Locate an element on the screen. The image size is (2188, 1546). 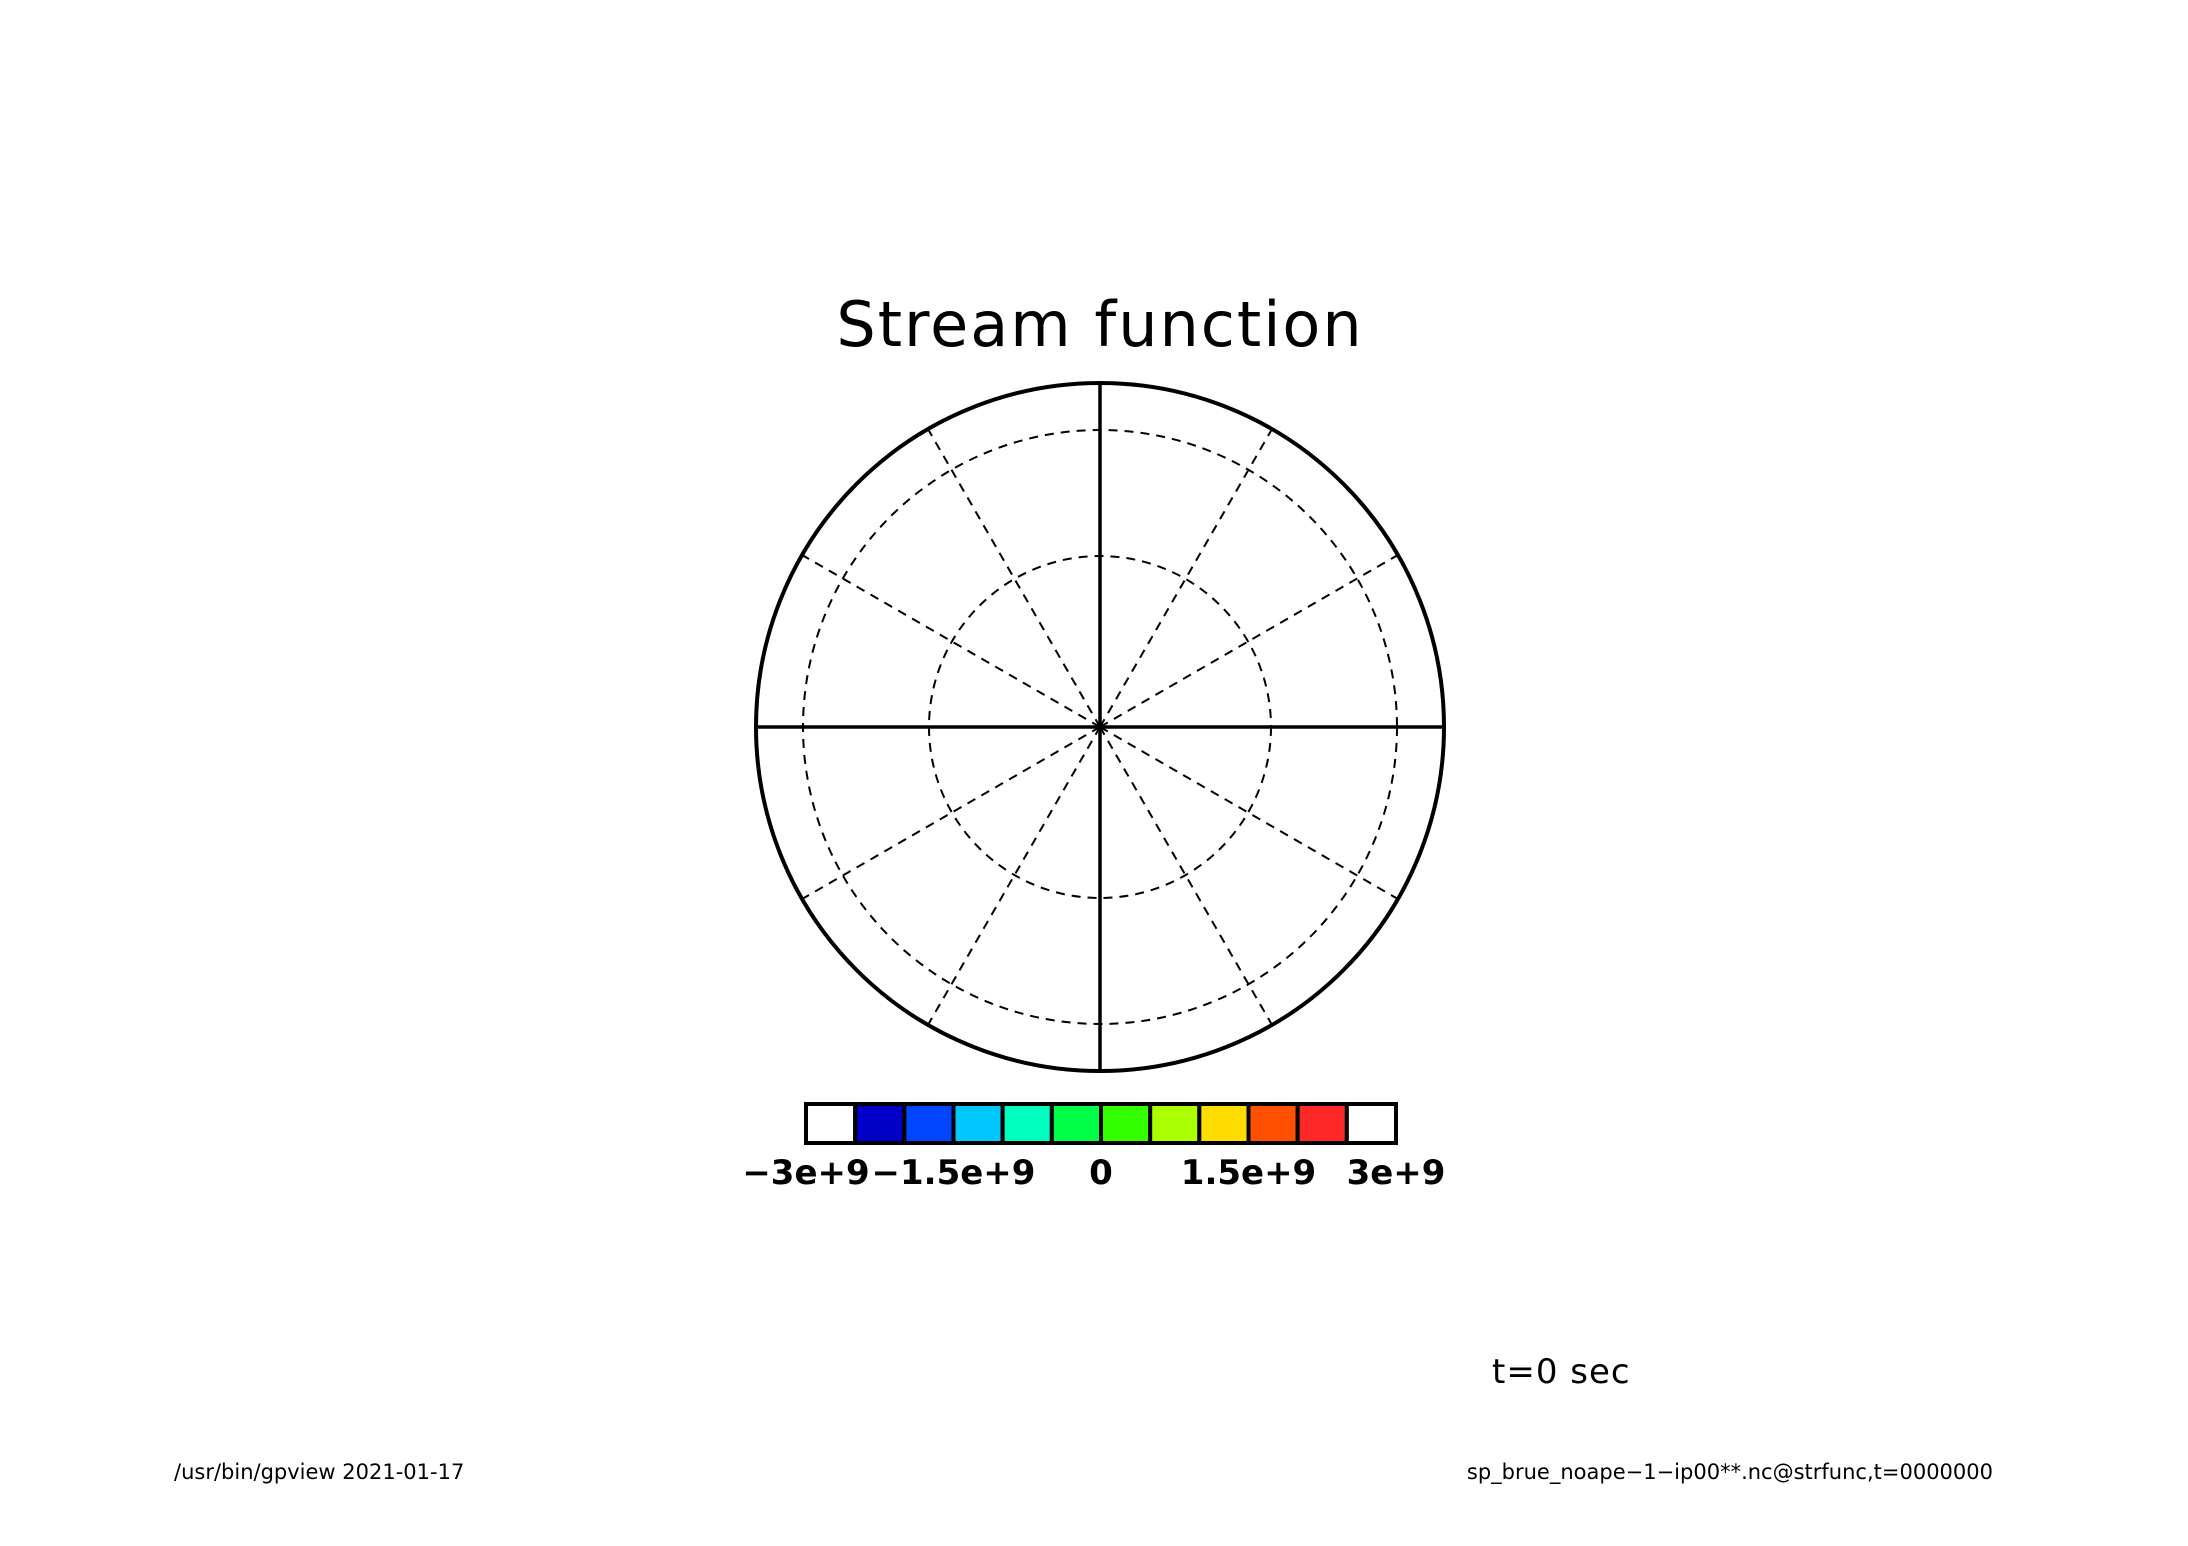
colorbar-tick-label: 1.5e+9 is located at coordinates (1248, 1173).